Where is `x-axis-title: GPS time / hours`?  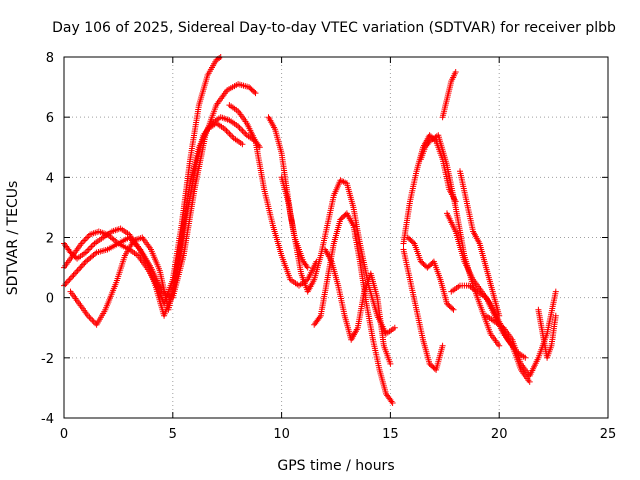 x-axis-title: GPS time / hours is located at coordinates (335, 466).